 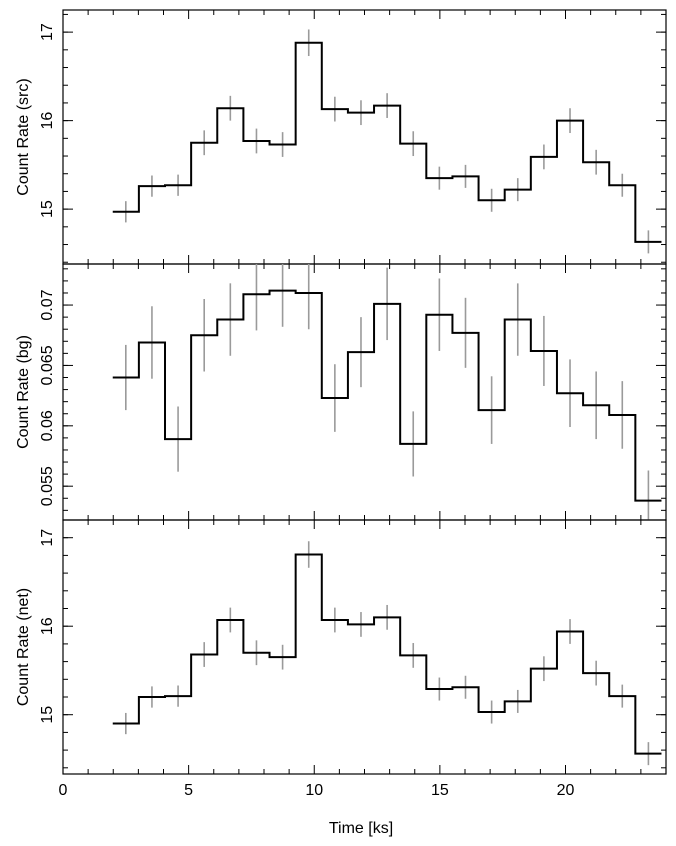 What do you see at coordinates (566, 790) in the screenshot?
I see `x-tick-label: 20` at bounding box center [566, 790].